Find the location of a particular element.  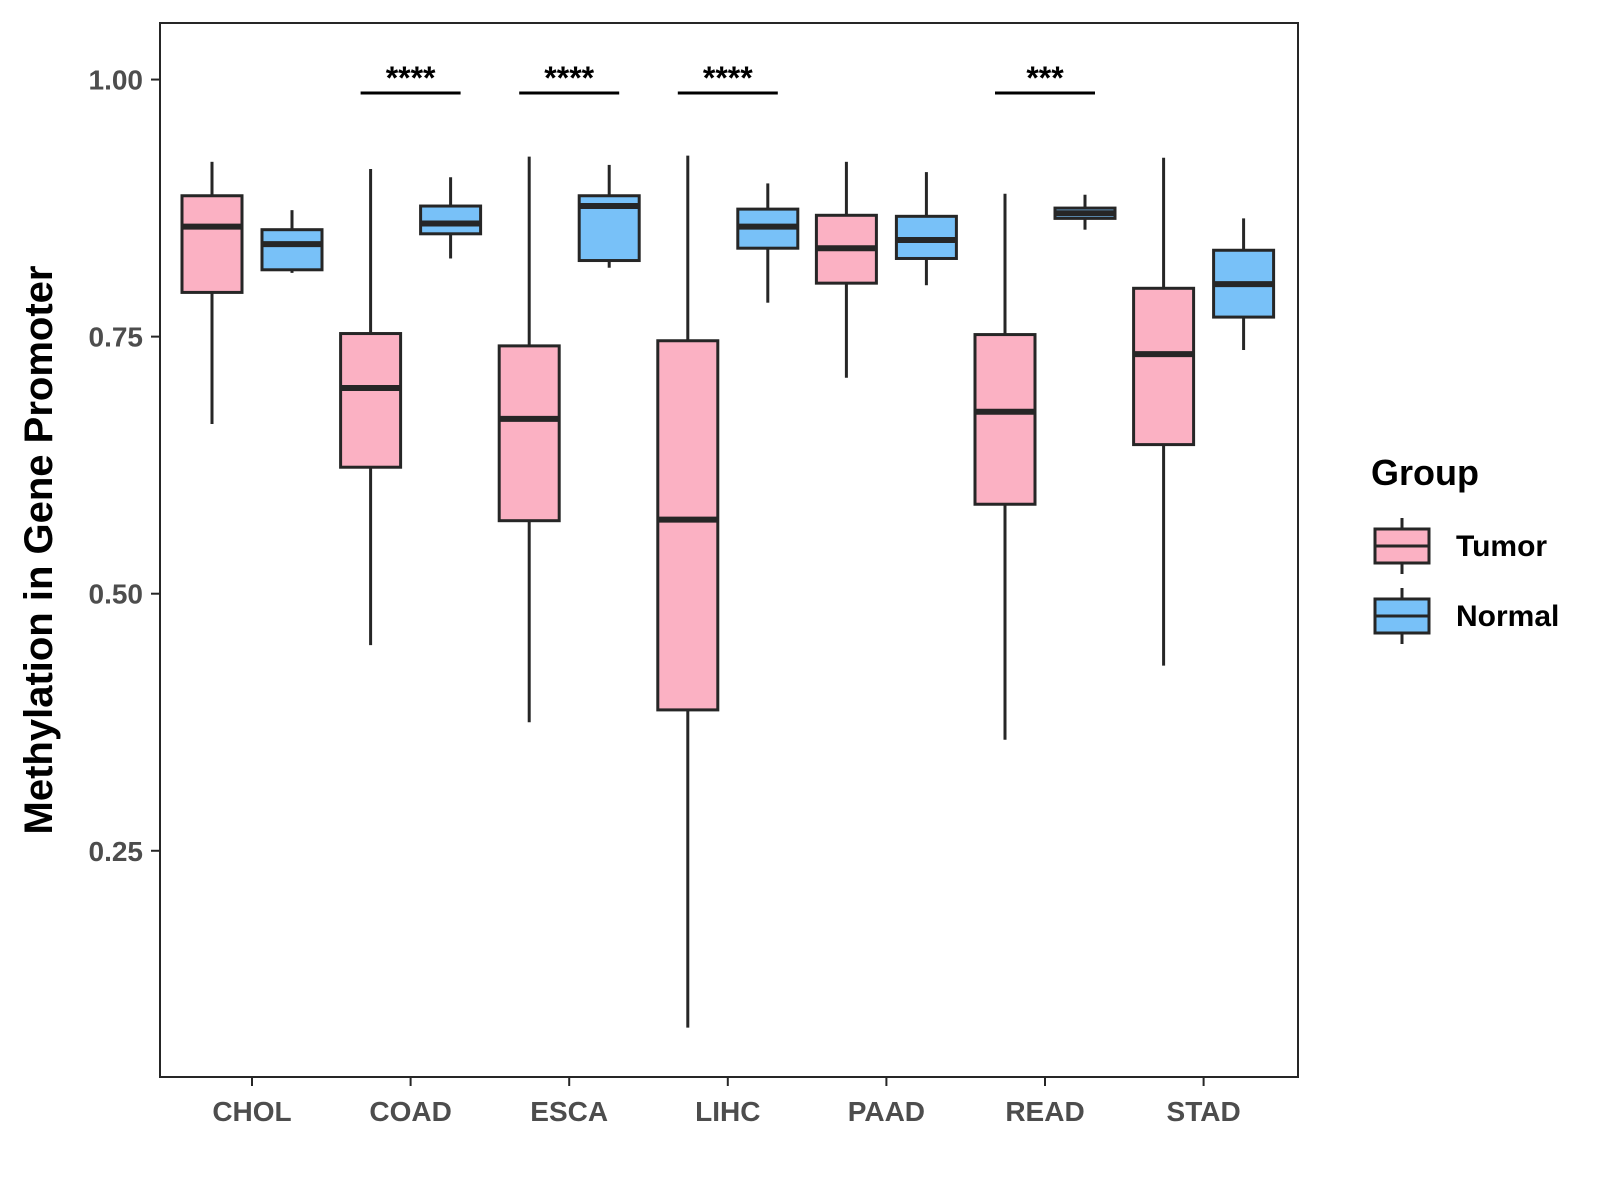

y-tick-label: 0.25 is located at coordinates (116, 851).